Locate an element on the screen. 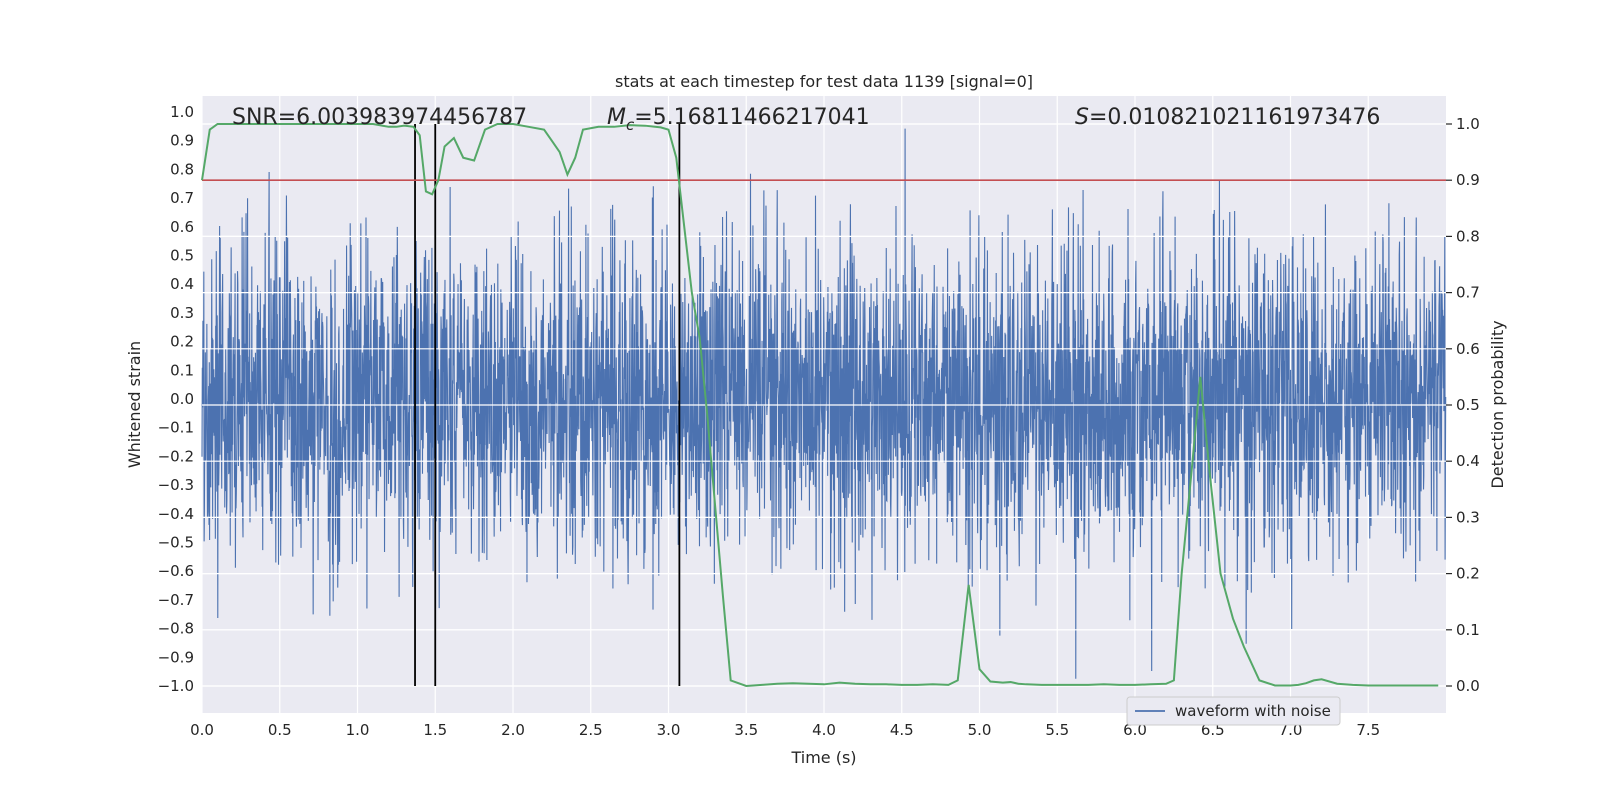  y-right-tick-label: 0.8 is located at coordinates (1468, 236).